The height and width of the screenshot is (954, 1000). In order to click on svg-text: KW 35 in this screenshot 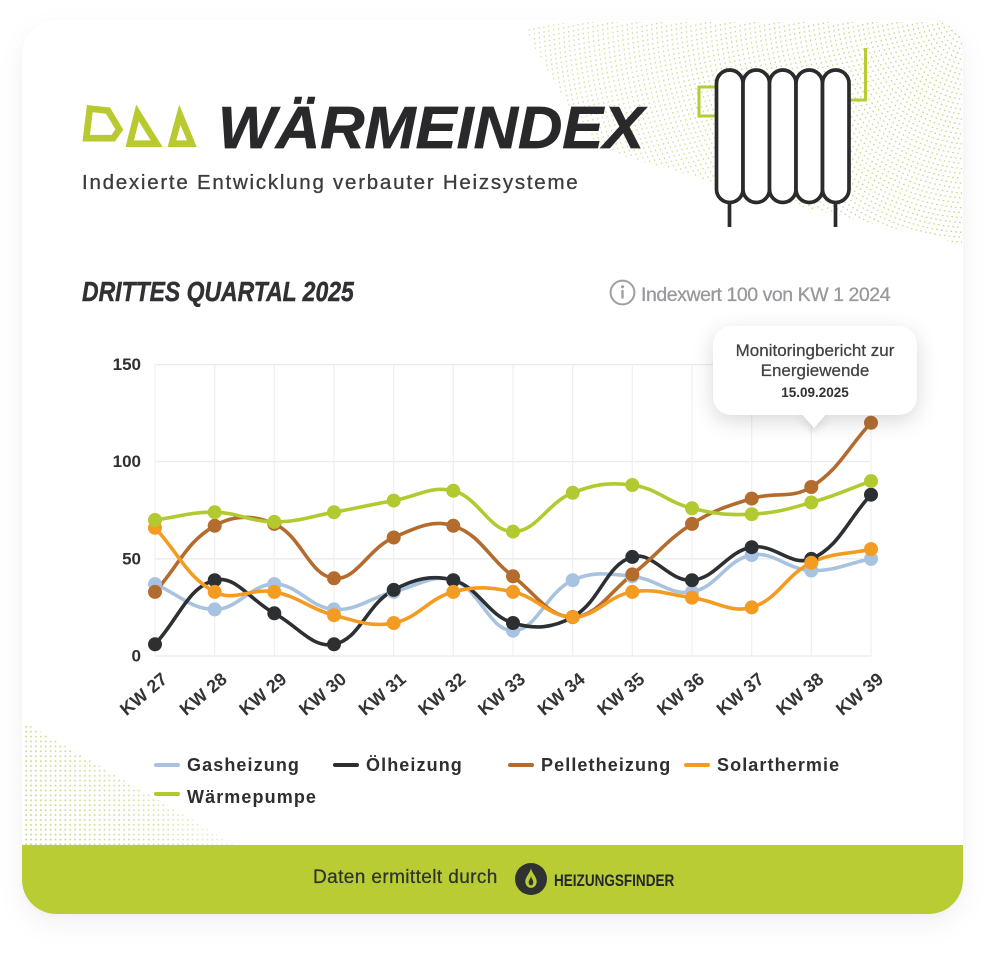, I will do `click(620, 694)`.